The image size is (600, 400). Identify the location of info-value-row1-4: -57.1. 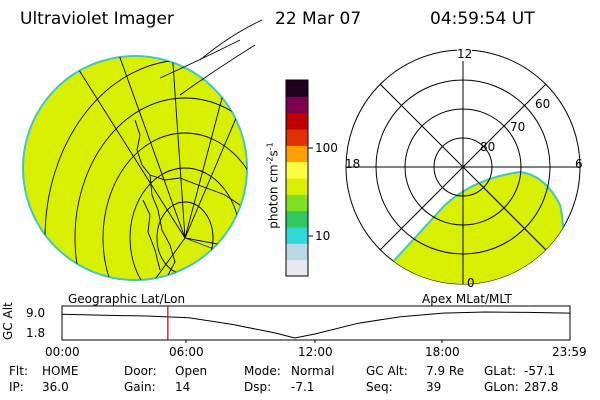
(540, 371).